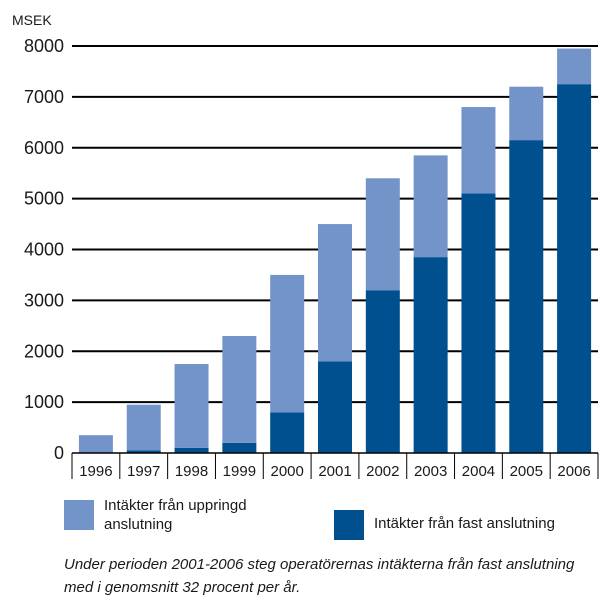  I want to click on bar-fast-1998, so click(191, 450).